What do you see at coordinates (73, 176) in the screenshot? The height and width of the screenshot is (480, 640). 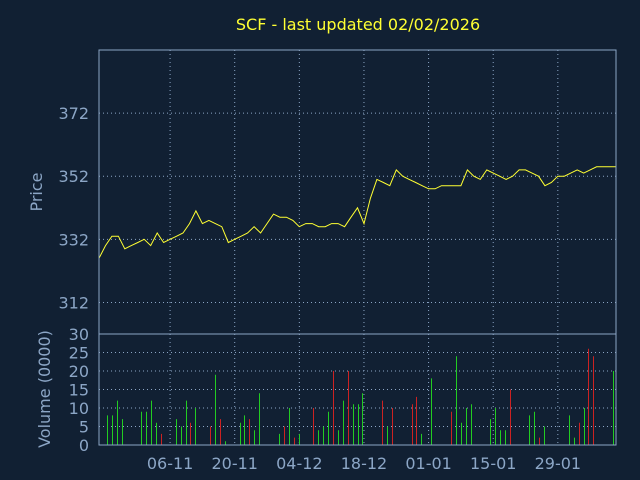 I see `price-y-tick-label: 352` at bounding box center [73, 176].